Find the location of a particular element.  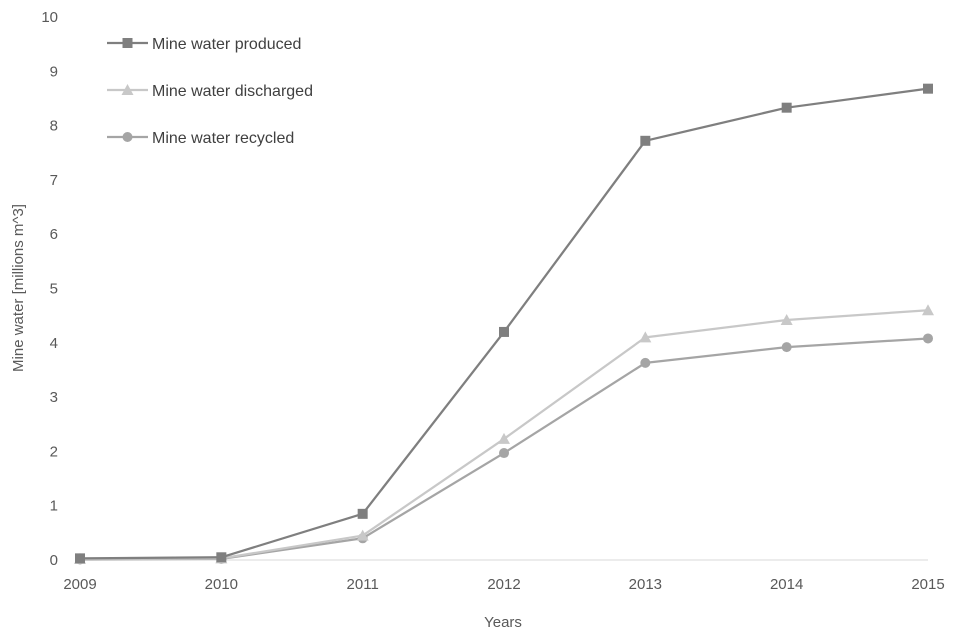

x-axis-title: Years is located at coordinates (503, 622).